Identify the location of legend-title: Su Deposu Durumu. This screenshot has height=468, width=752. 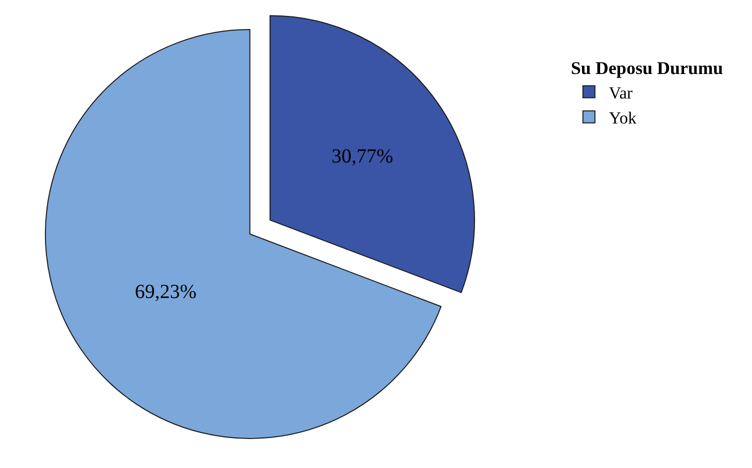
(646, 68).